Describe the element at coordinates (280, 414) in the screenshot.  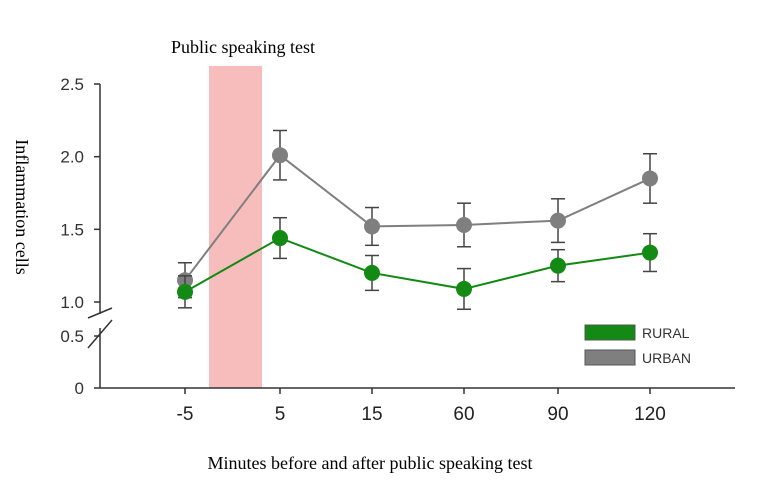
I see `x-tick-label: 5` at that location.